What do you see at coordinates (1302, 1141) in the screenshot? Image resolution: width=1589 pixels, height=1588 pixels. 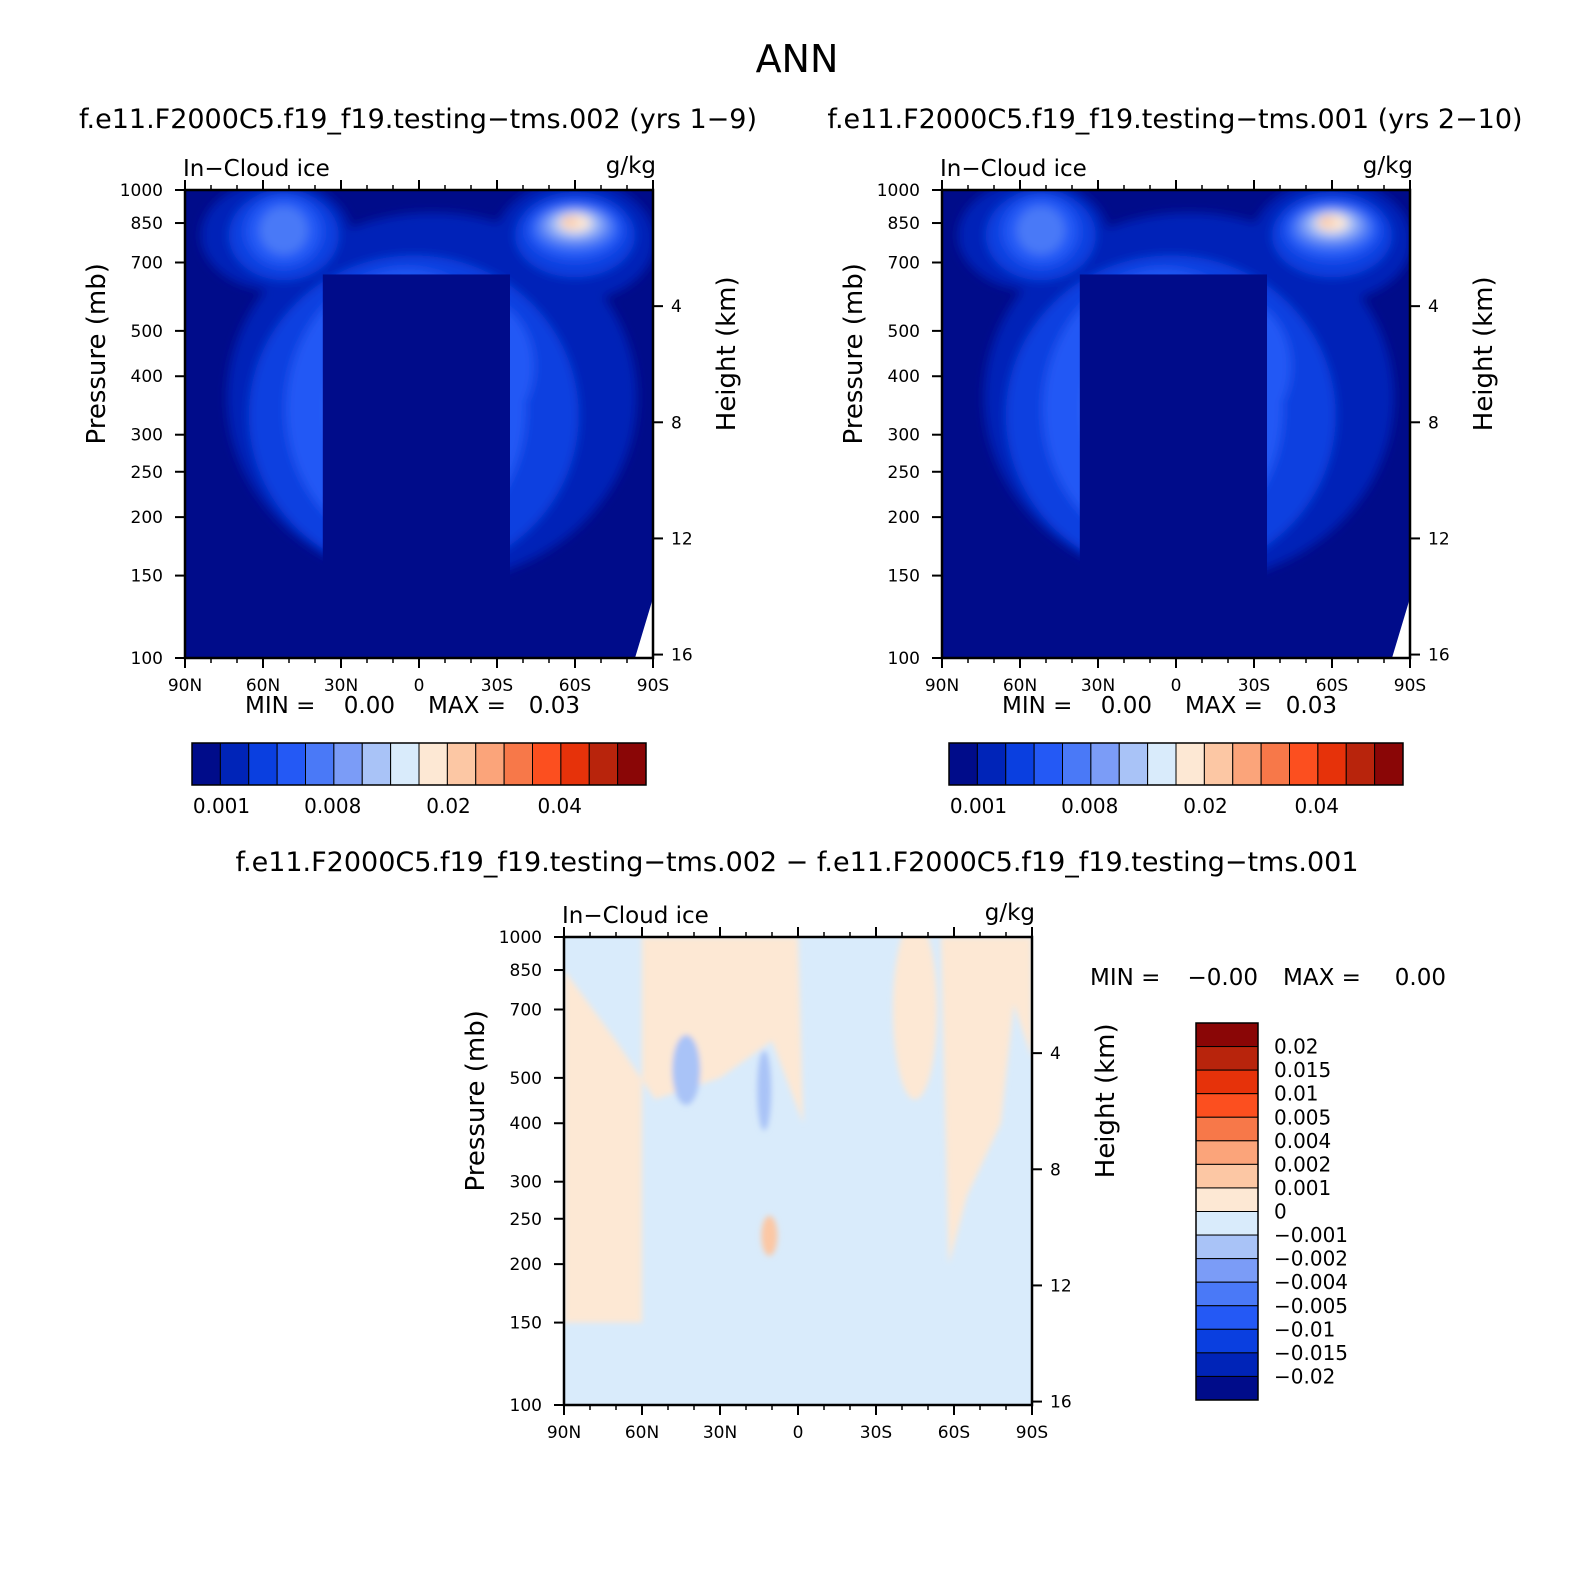 I see `colorbar-label: 0.004` at bounding box center [1302, 1141].